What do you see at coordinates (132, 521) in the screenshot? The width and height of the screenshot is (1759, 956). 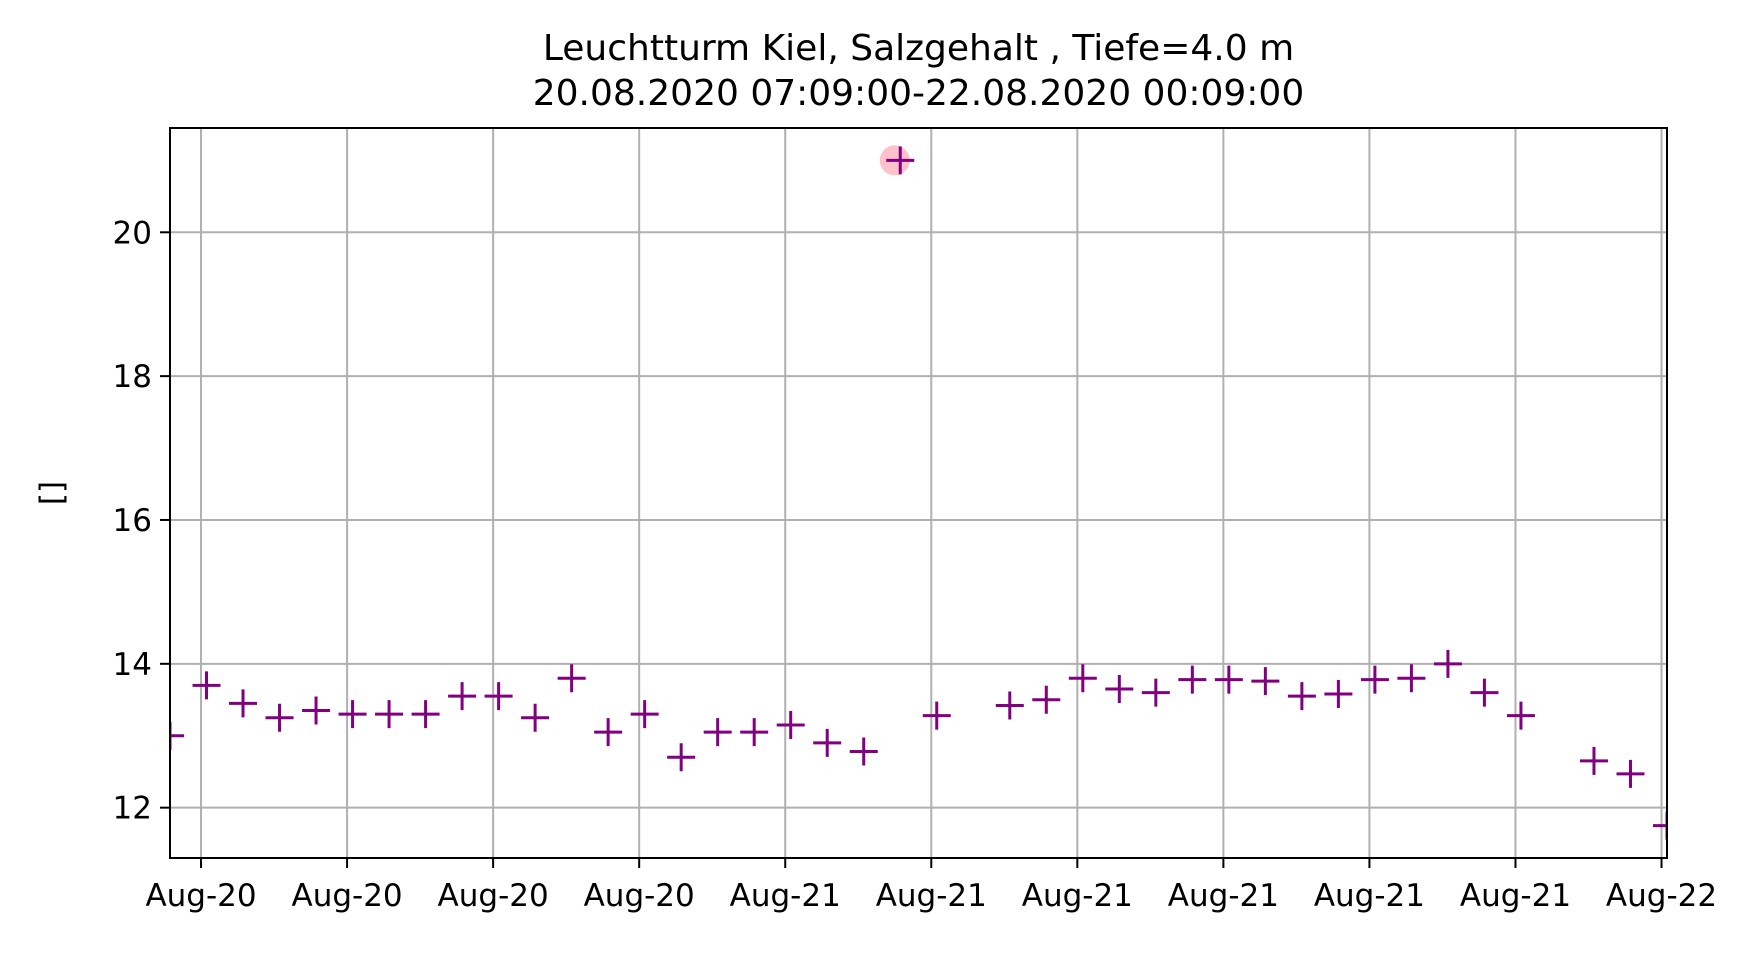 I see `y-tick-label: 16` at bounding box center [132, 521].